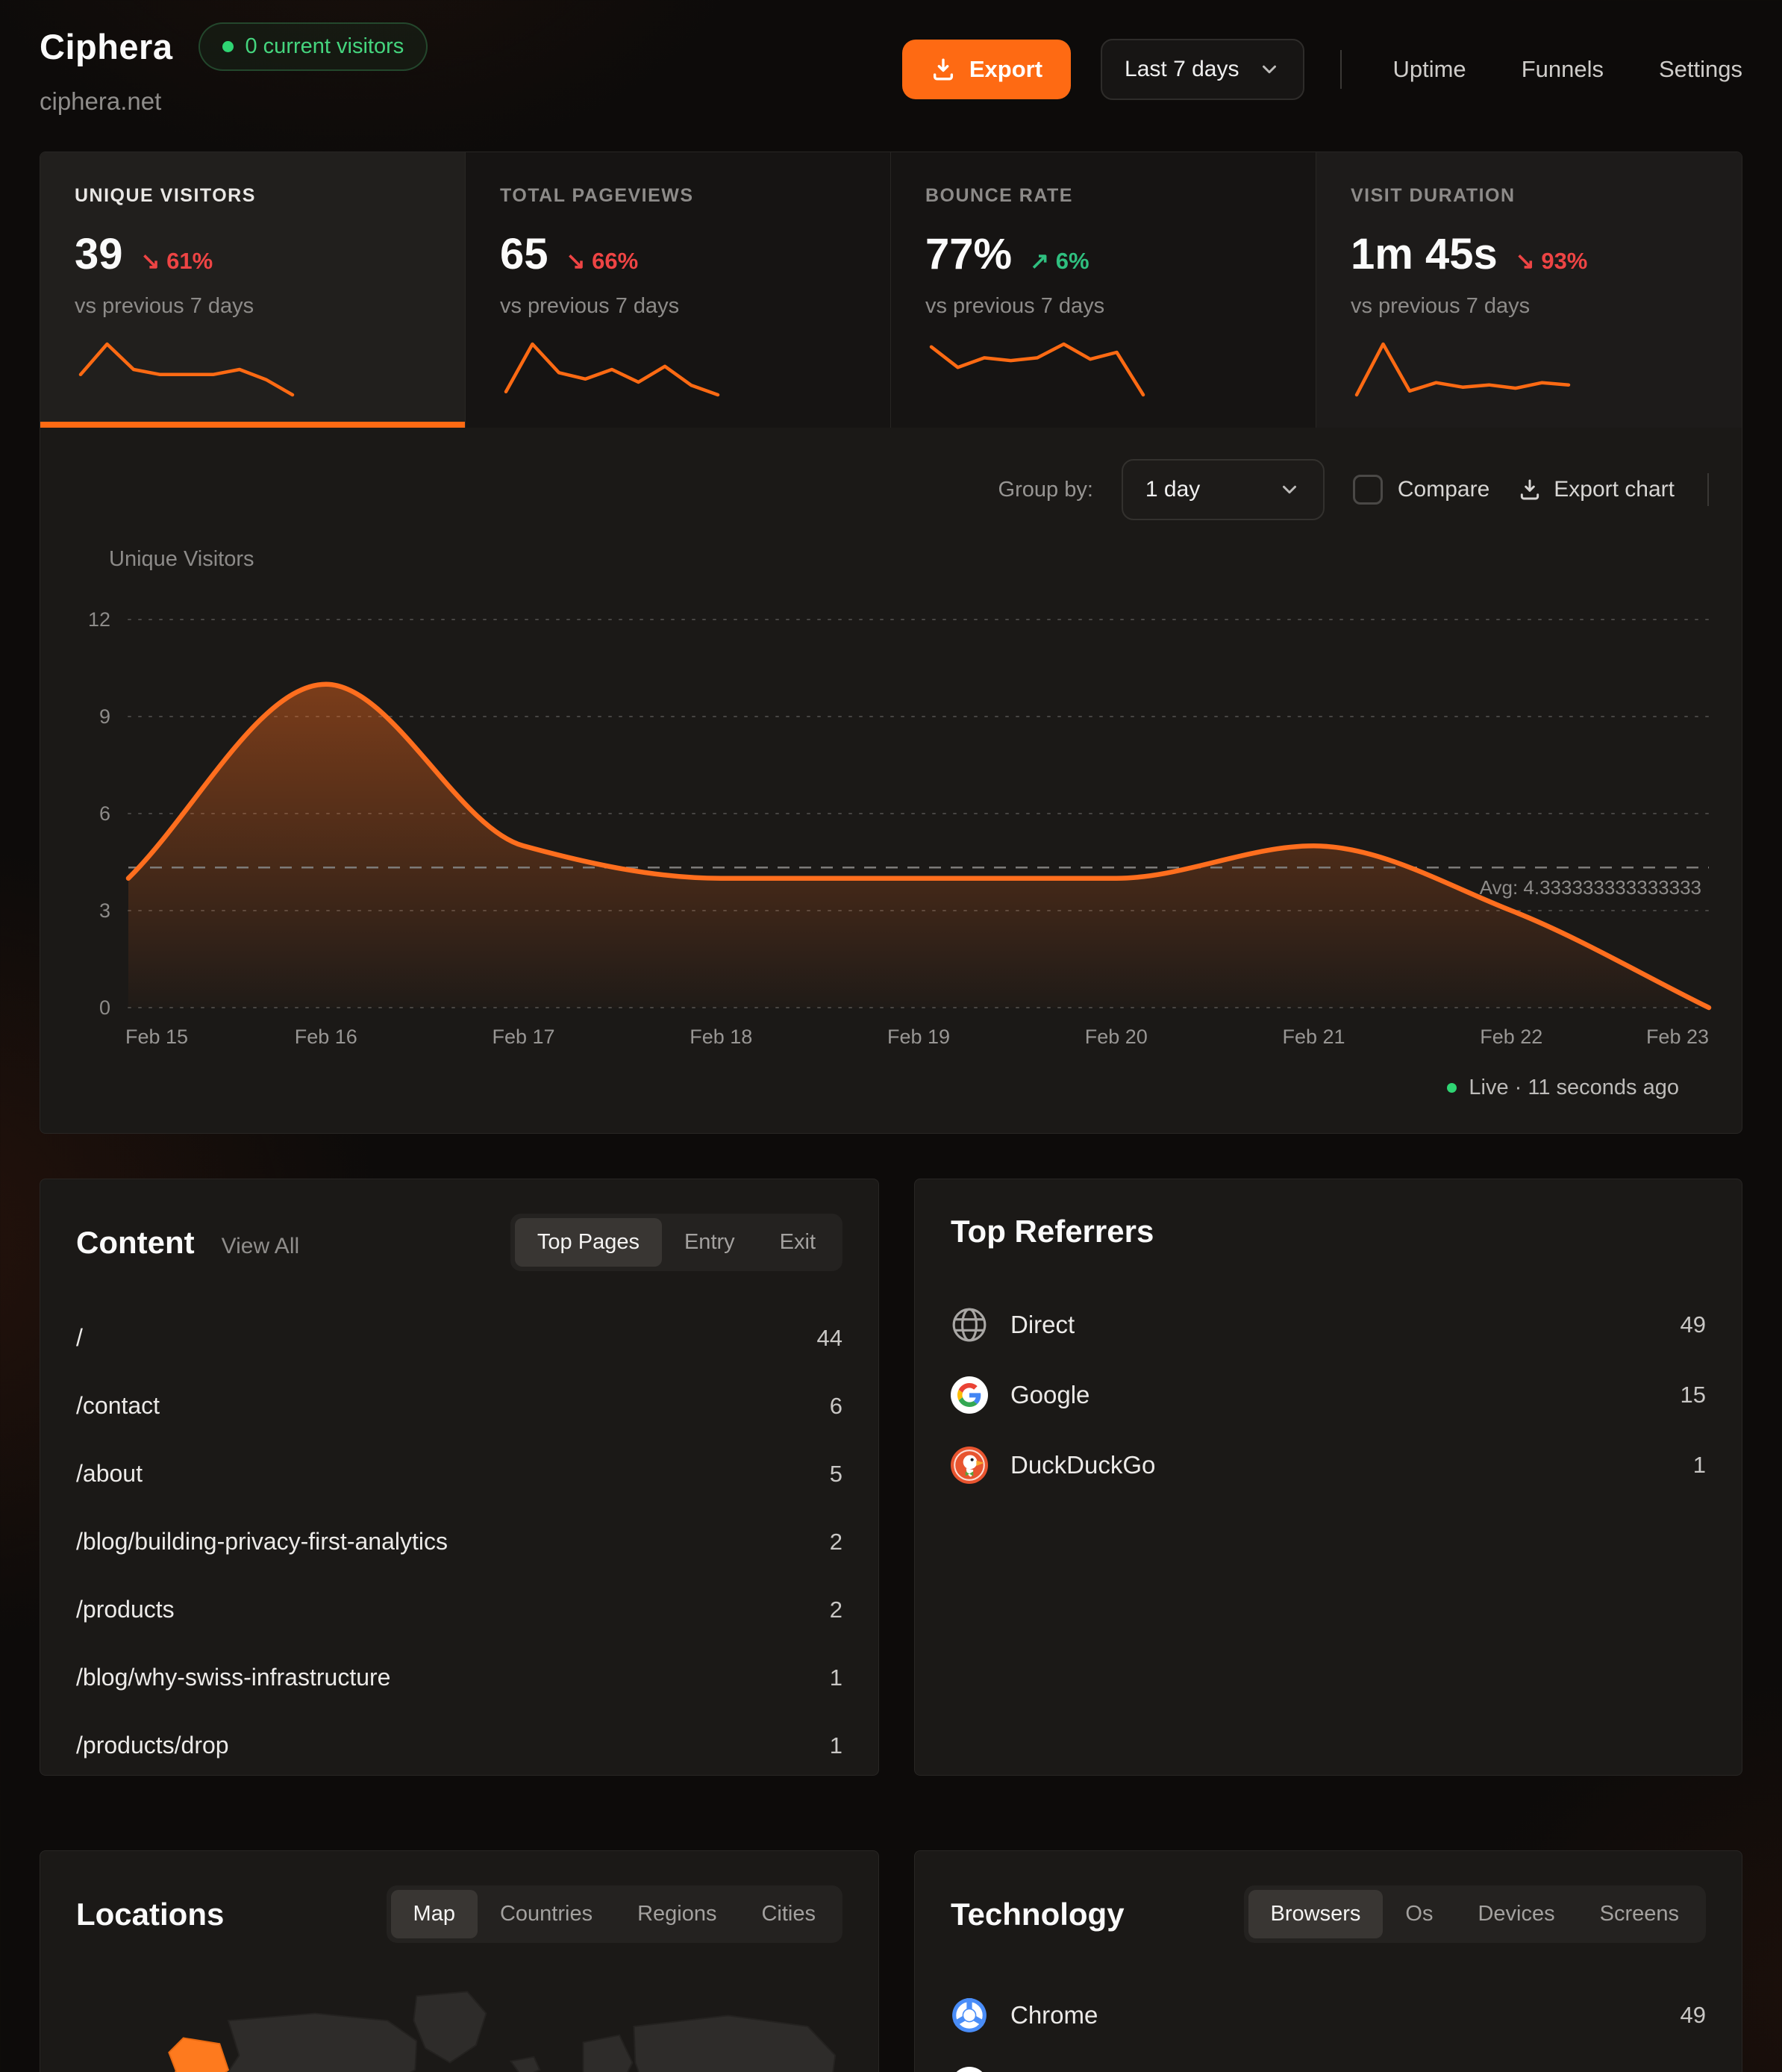  I want to click on tab-devices: Devices, so click(1516, 1914).